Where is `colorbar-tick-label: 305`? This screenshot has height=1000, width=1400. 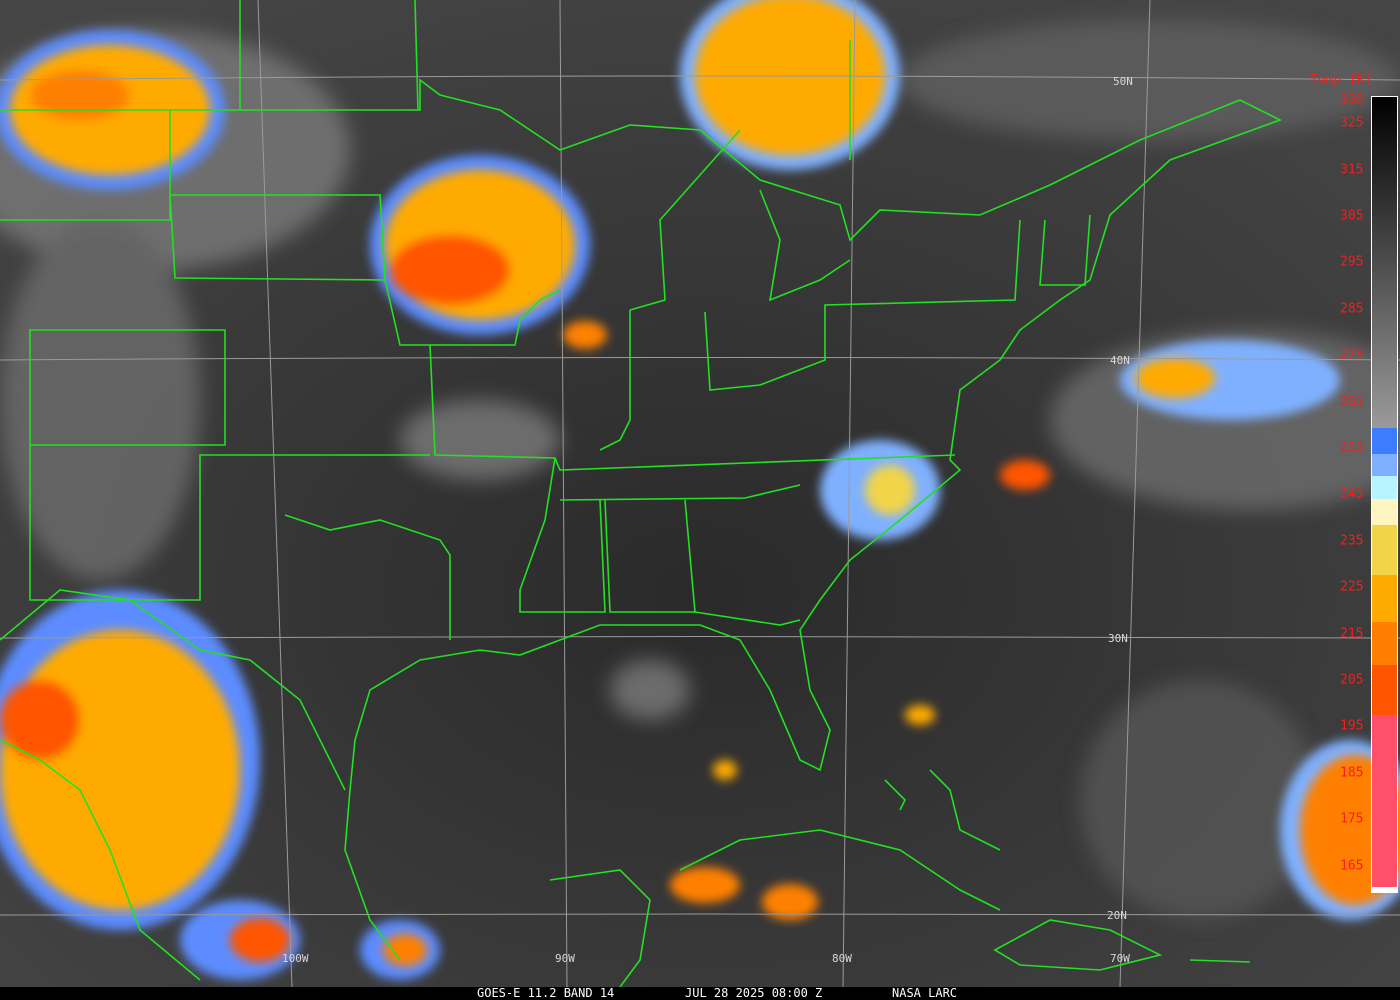 colorbar-tick-label: 305 is located at coordinates (1352, 216).